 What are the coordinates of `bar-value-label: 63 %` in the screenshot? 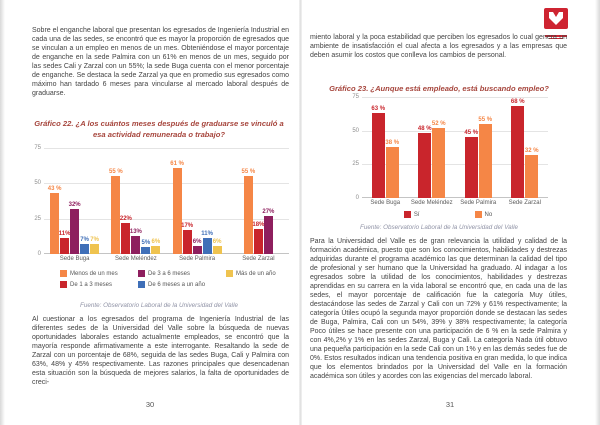 It's located at (378, 109).